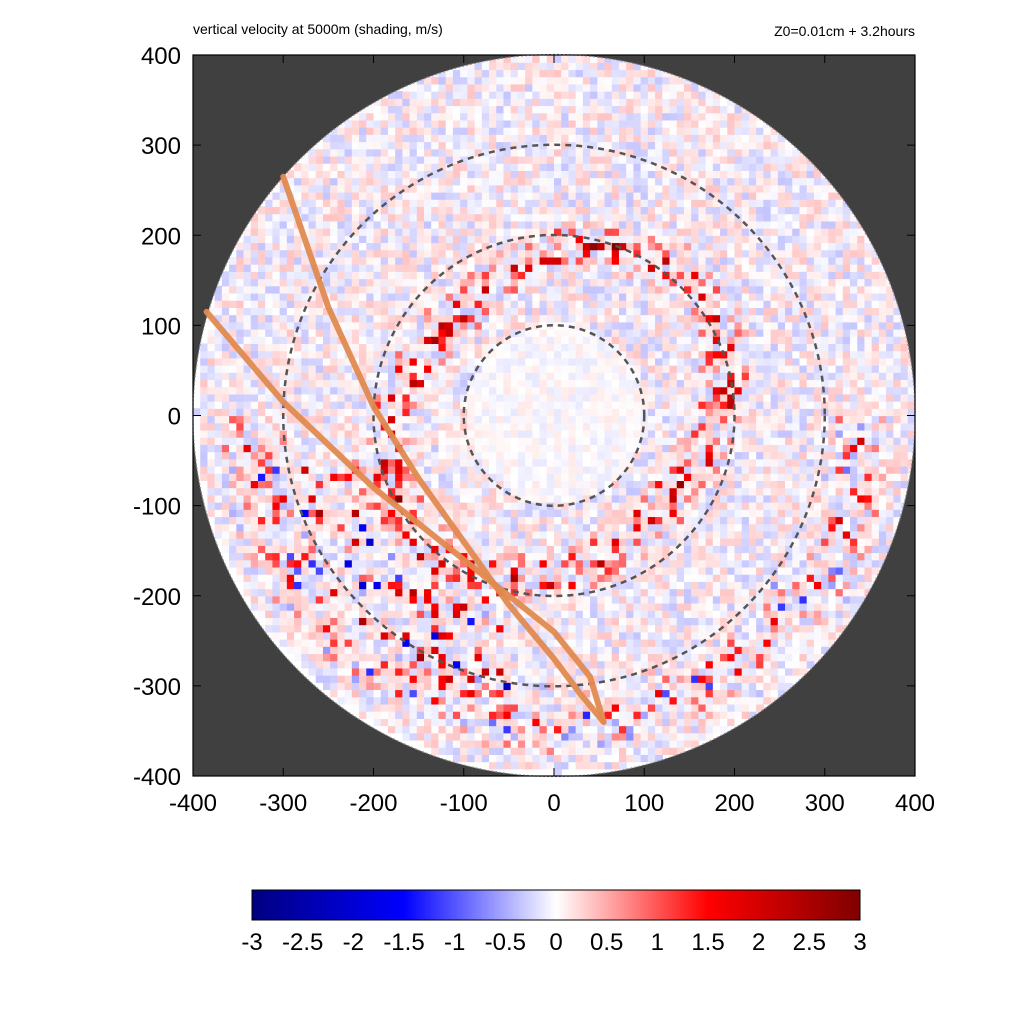  I want to click on x-tick-label: 100, so click(644, 803).